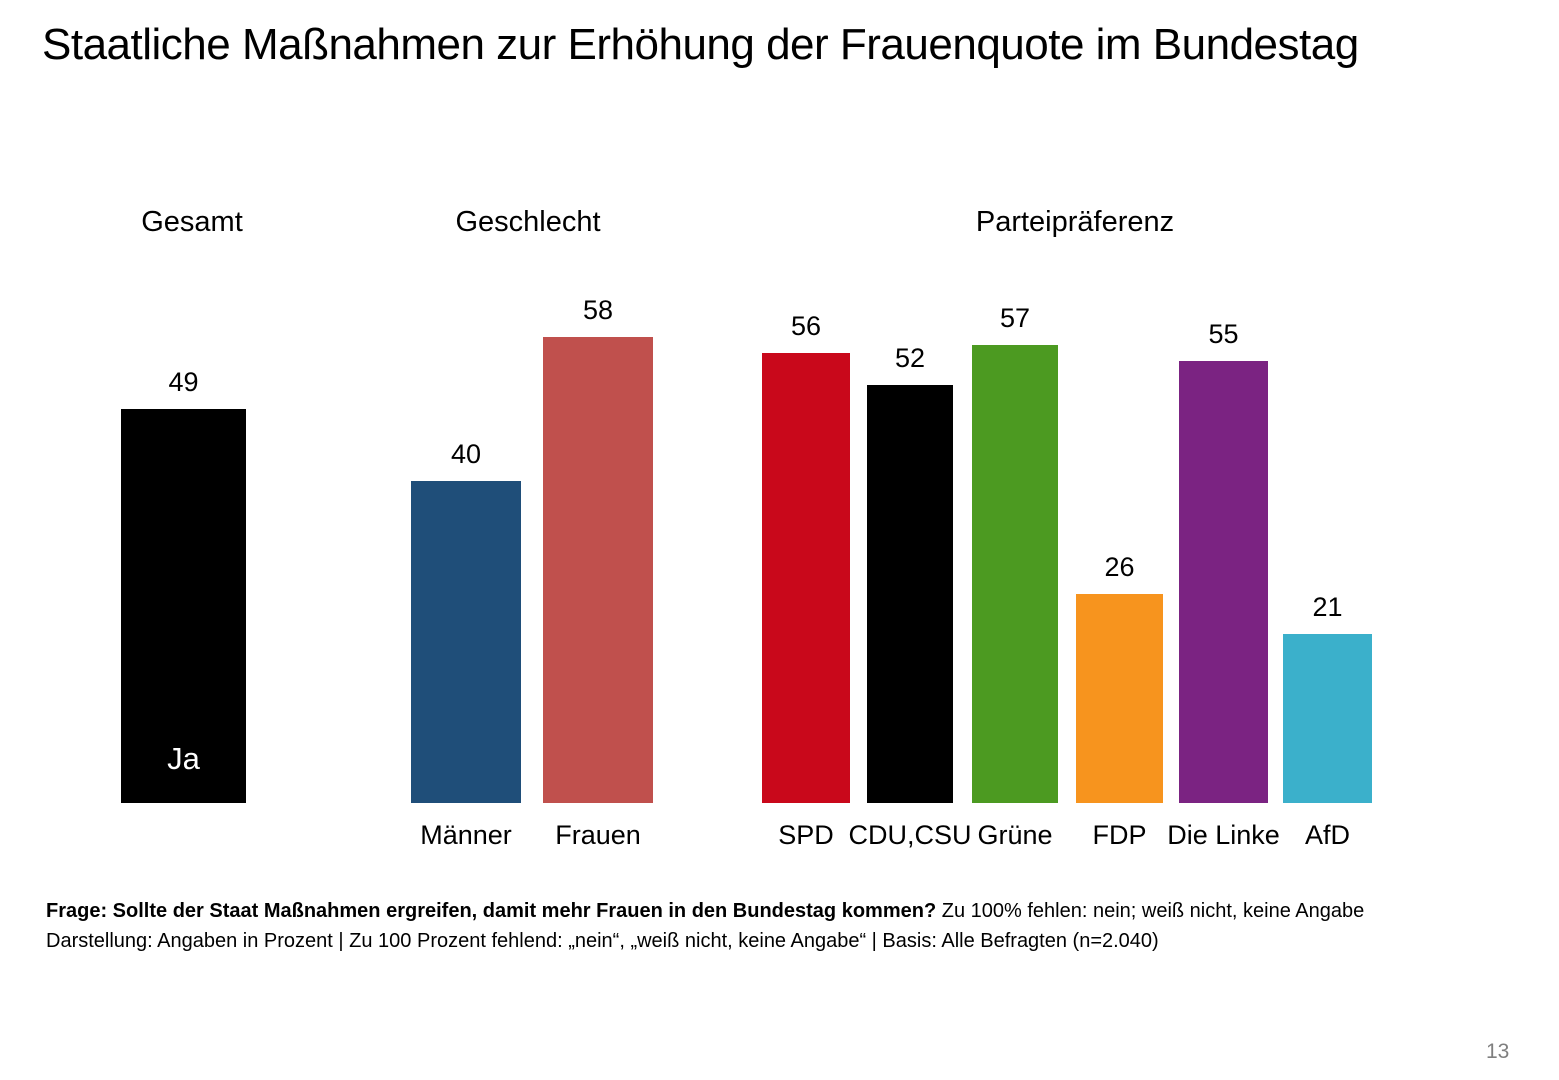 The width and height of the screenshot is (1559, 1080). What do you see at coordinates (1327, 607) in the screenshot?
I see `bar-value-label-afd: 21` at bounding box center [1327, 607].